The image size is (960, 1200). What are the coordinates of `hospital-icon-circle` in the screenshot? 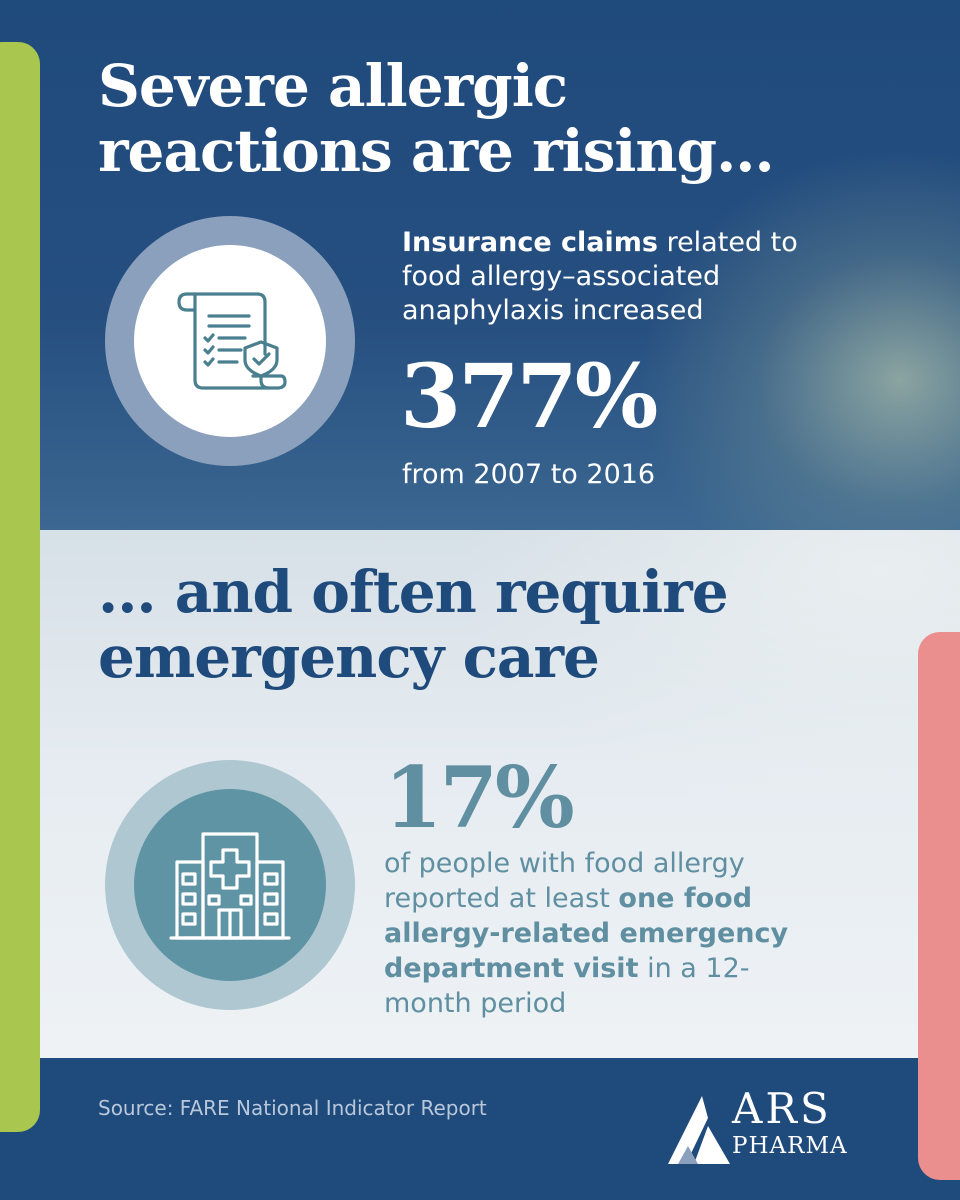 It's located at (230, 885).